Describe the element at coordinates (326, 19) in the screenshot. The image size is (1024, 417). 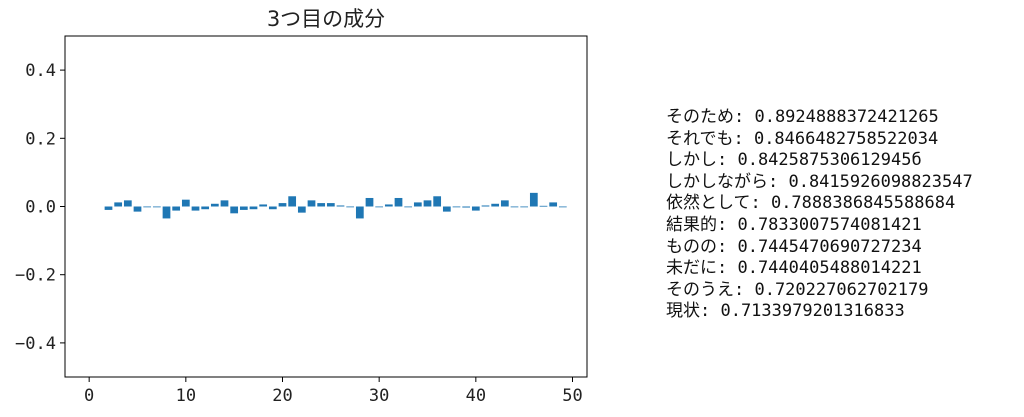
I see `chart-title: 3つ目の成分` at that location.